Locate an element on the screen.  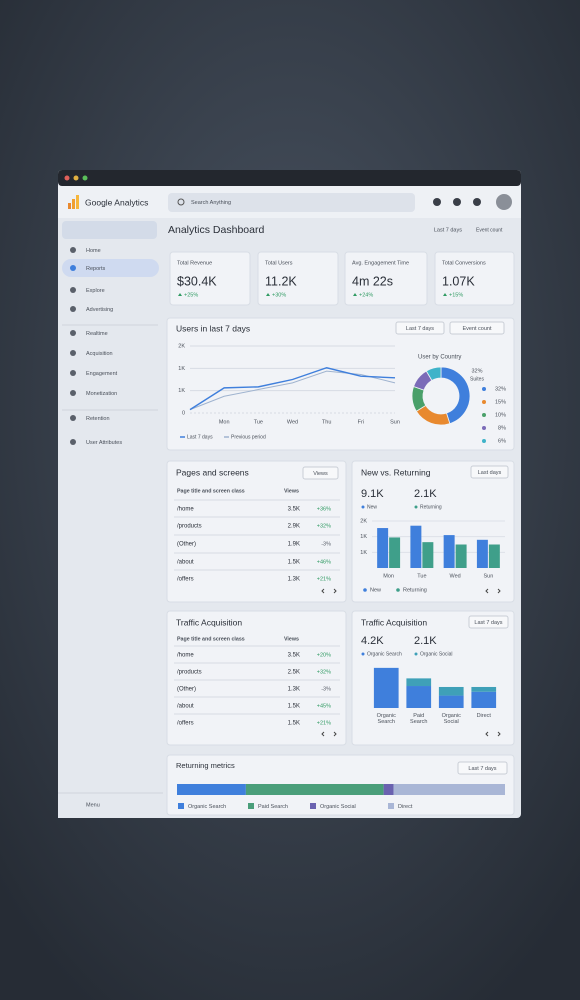
x-tick-label: Wed is located at coordinates (292, 422).